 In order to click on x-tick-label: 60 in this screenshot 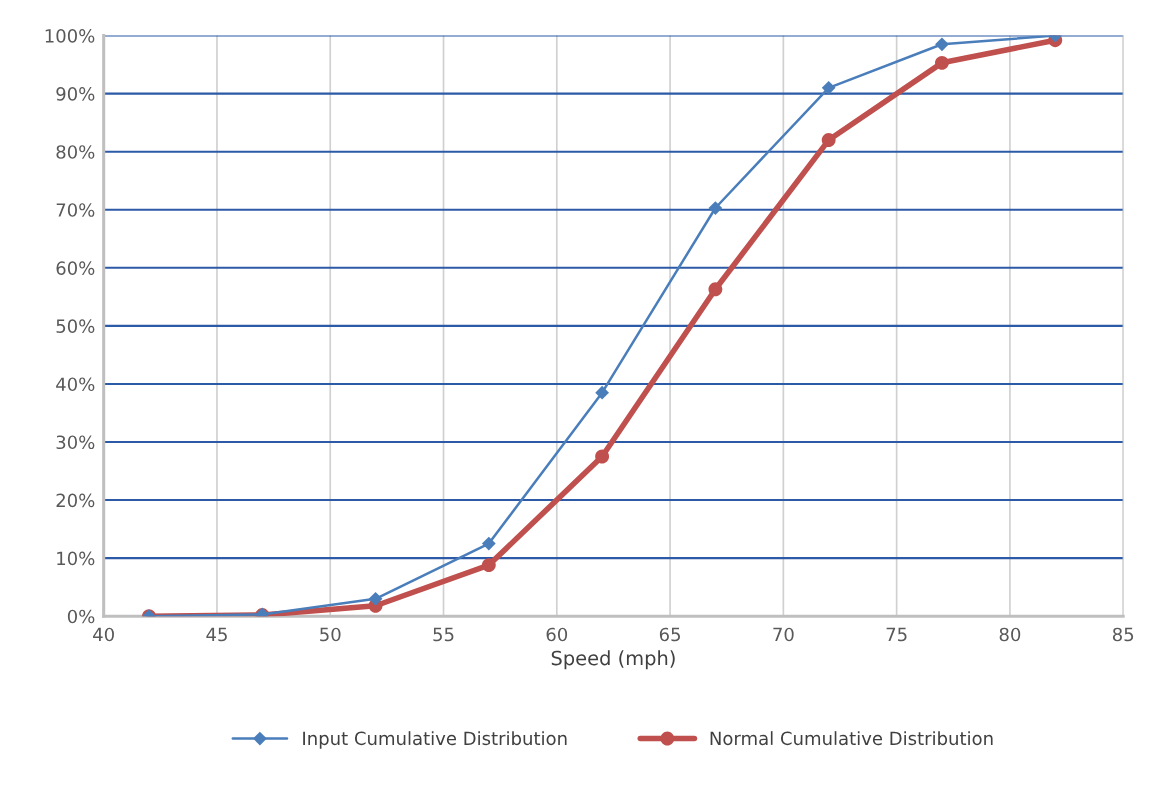, I will do `click(557, 634)`.